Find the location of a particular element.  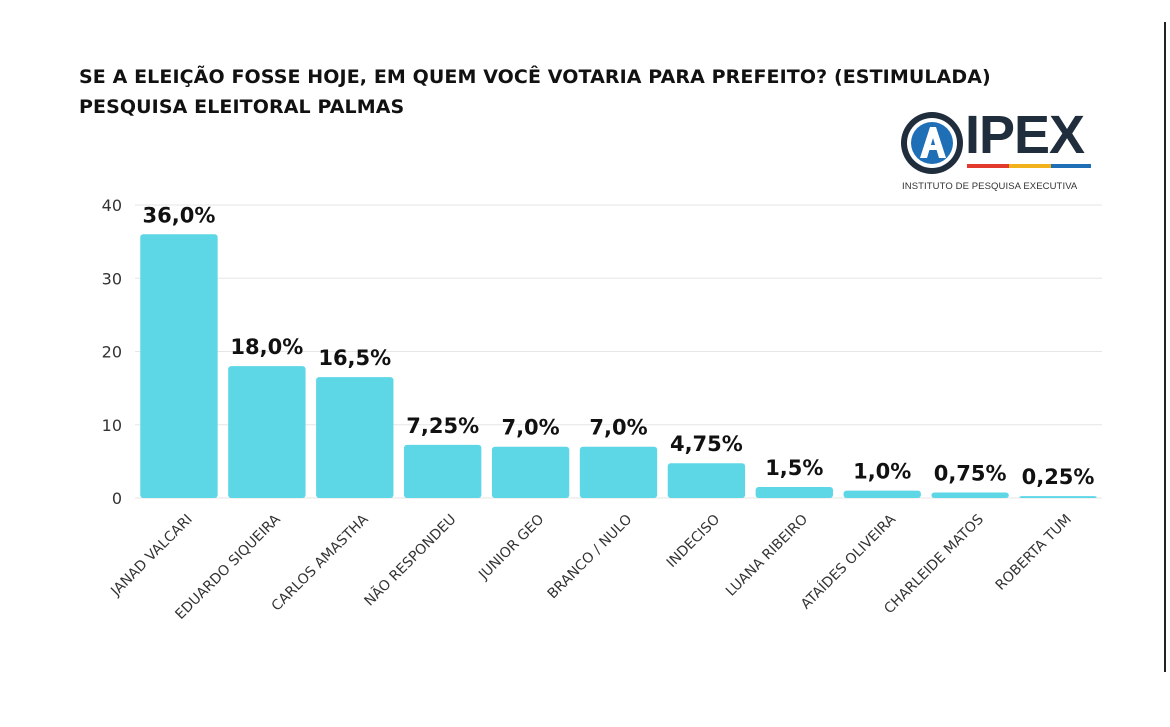

x-tick-label: BRANCO / NULO is located at coordinates (590, 557).